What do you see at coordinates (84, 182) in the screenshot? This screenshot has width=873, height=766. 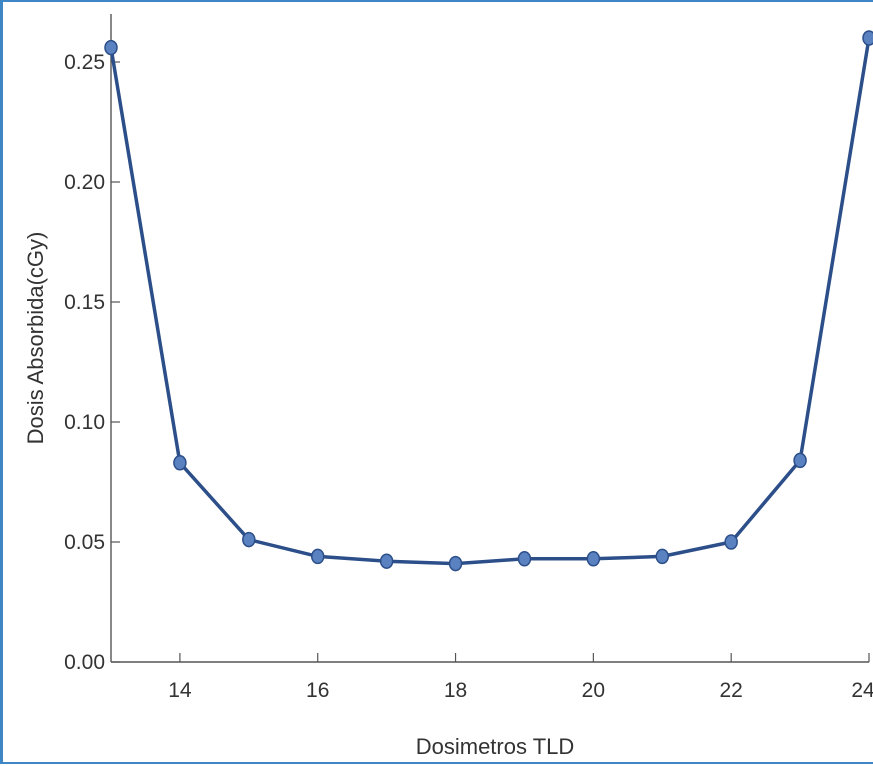 I see `y-tick-label: 0.20` at bounding box center [84, 182].